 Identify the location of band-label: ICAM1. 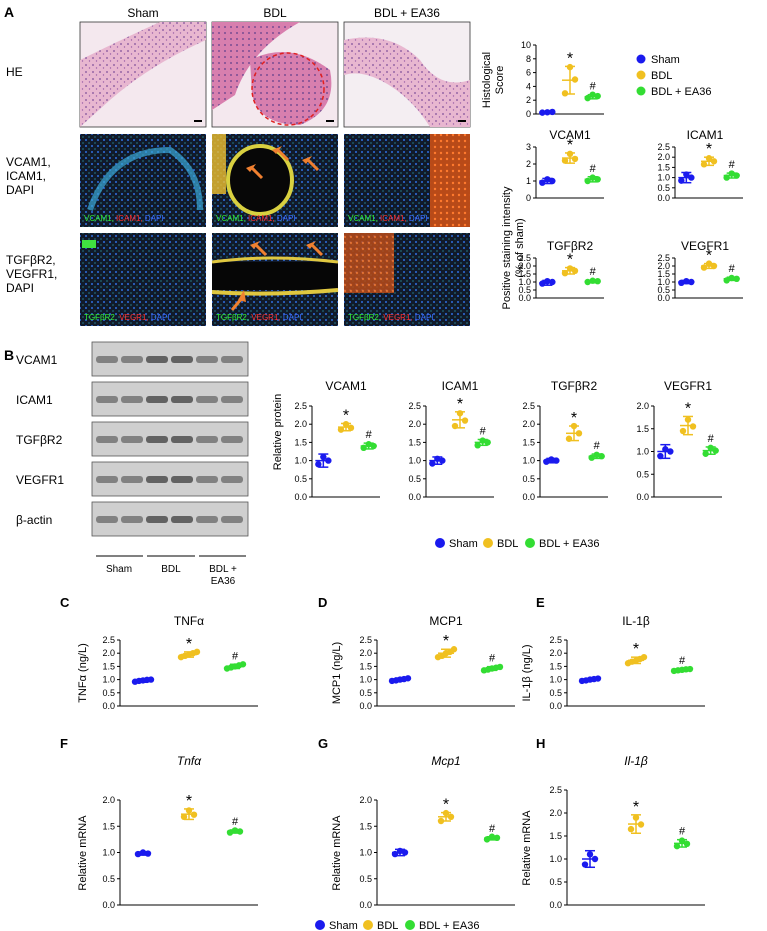
(34, 400).